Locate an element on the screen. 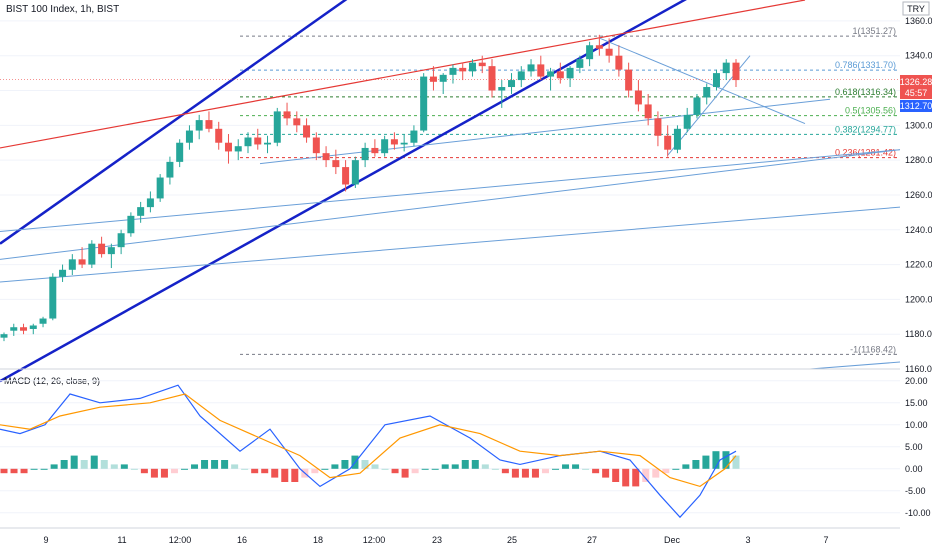 Image resolution: width=932 pixels, height=550 pixels. price-tick-label: 1240.00 is located at coordinates (918, 230).